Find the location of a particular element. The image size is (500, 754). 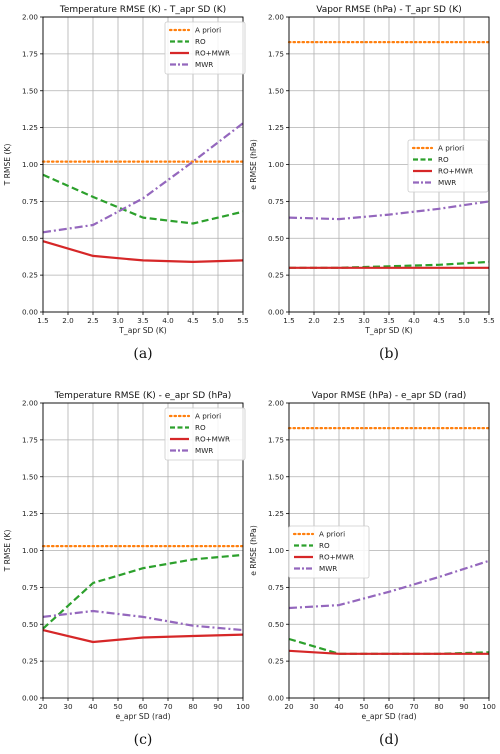

series-line-ro is located at coordinates (143, 199).